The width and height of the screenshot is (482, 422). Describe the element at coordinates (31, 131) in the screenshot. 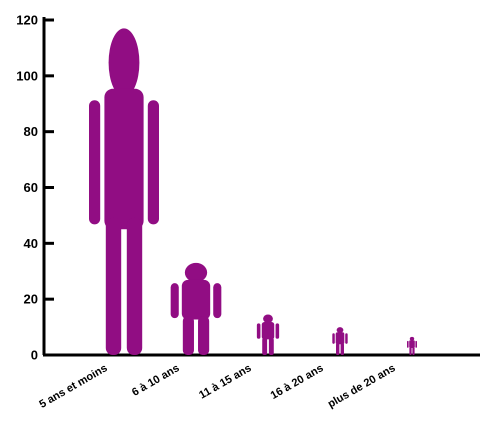

I see `y-tick-label: 80` at that location.